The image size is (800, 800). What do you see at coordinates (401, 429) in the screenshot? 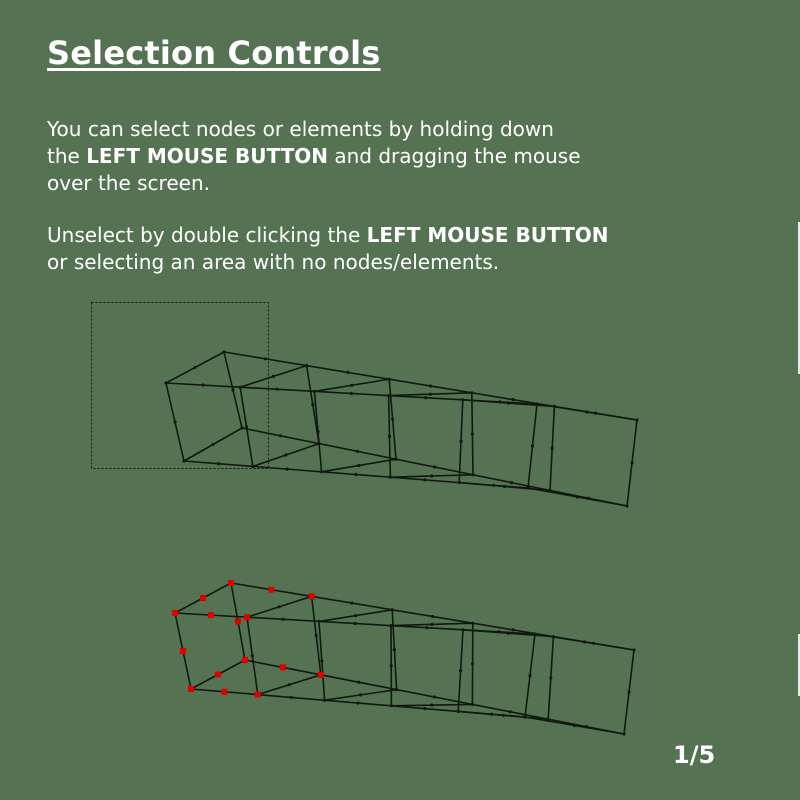
I see `mesh-top` at bounding box center [401, 429].